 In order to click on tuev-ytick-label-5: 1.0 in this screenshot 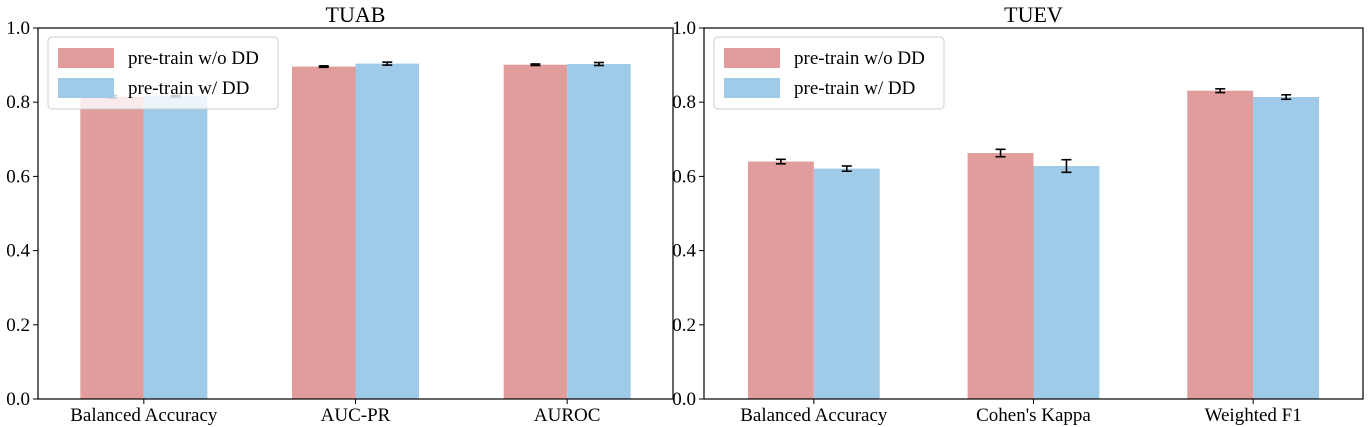, I will do `click(684, 28)`.